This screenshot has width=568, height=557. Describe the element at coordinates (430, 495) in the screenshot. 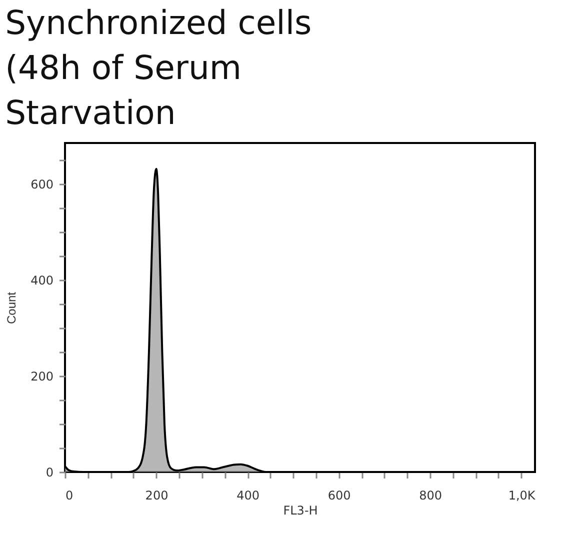

I see `x-tick-label: 800` at that location.